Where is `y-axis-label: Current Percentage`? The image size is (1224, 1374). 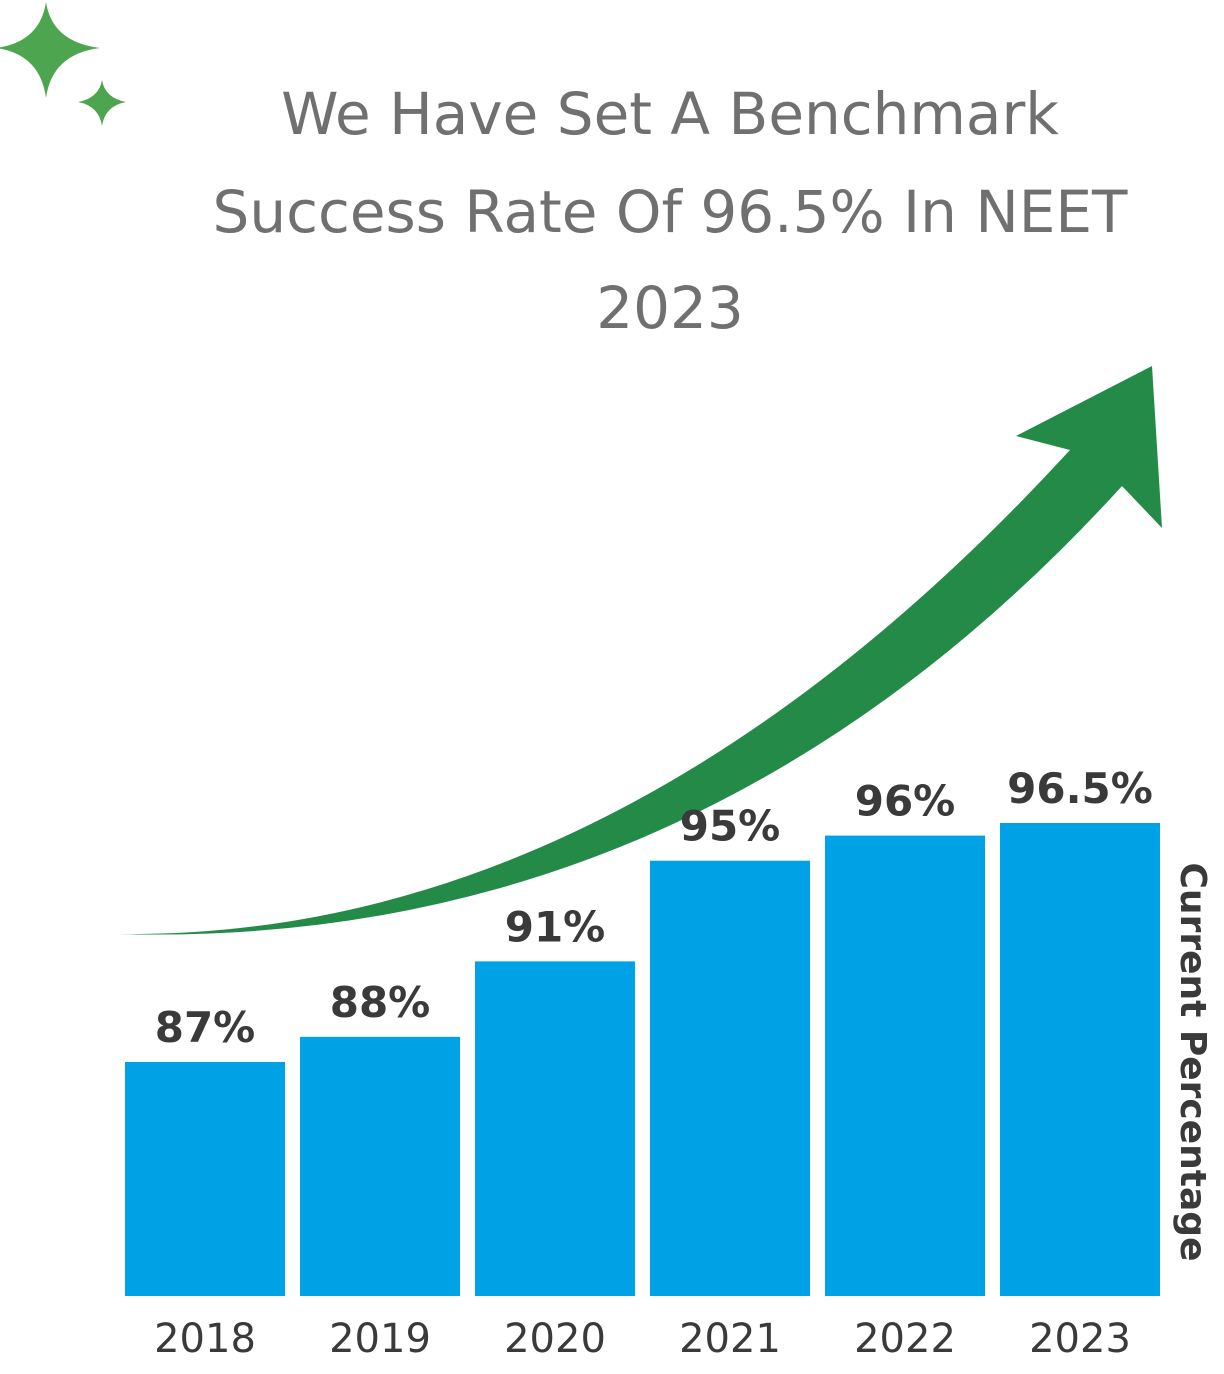
y-axis-label: Current Percentage is located at coordinates (1192, 1062).